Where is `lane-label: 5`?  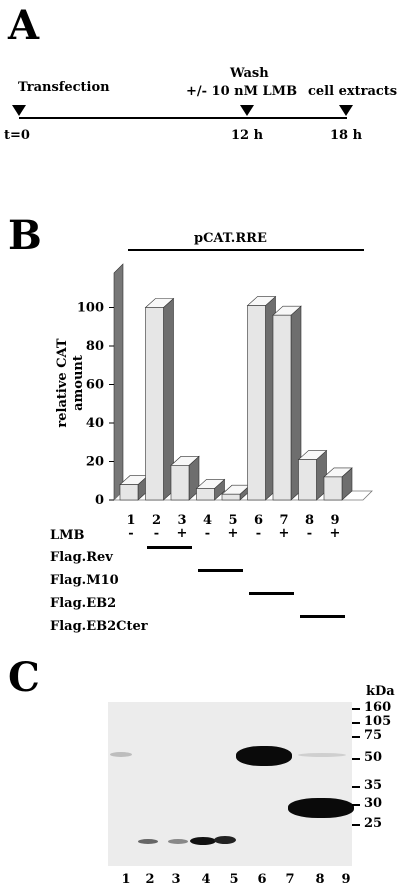
lane-label: 5 is located at coordinates (234, 879).